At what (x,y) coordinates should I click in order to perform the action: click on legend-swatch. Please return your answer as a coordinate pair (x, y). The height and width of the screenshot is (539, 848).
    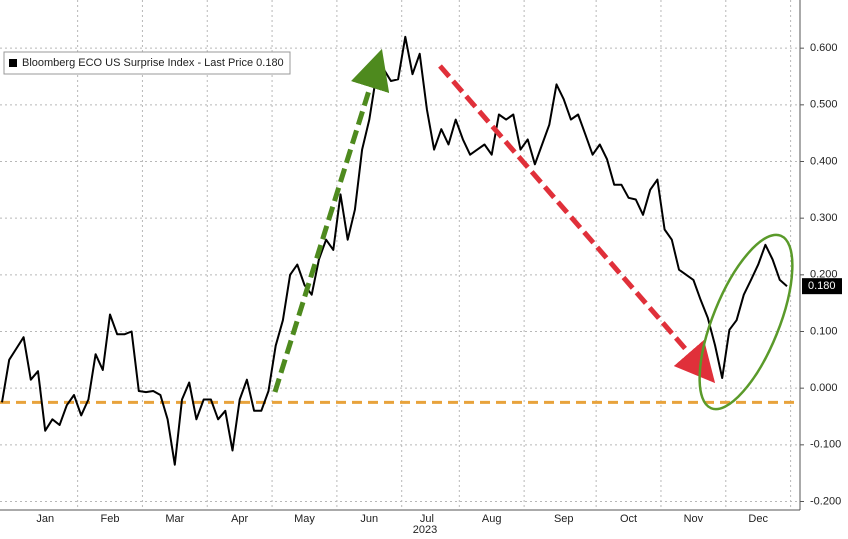
    Looking at the image, I should click on (13, 63).